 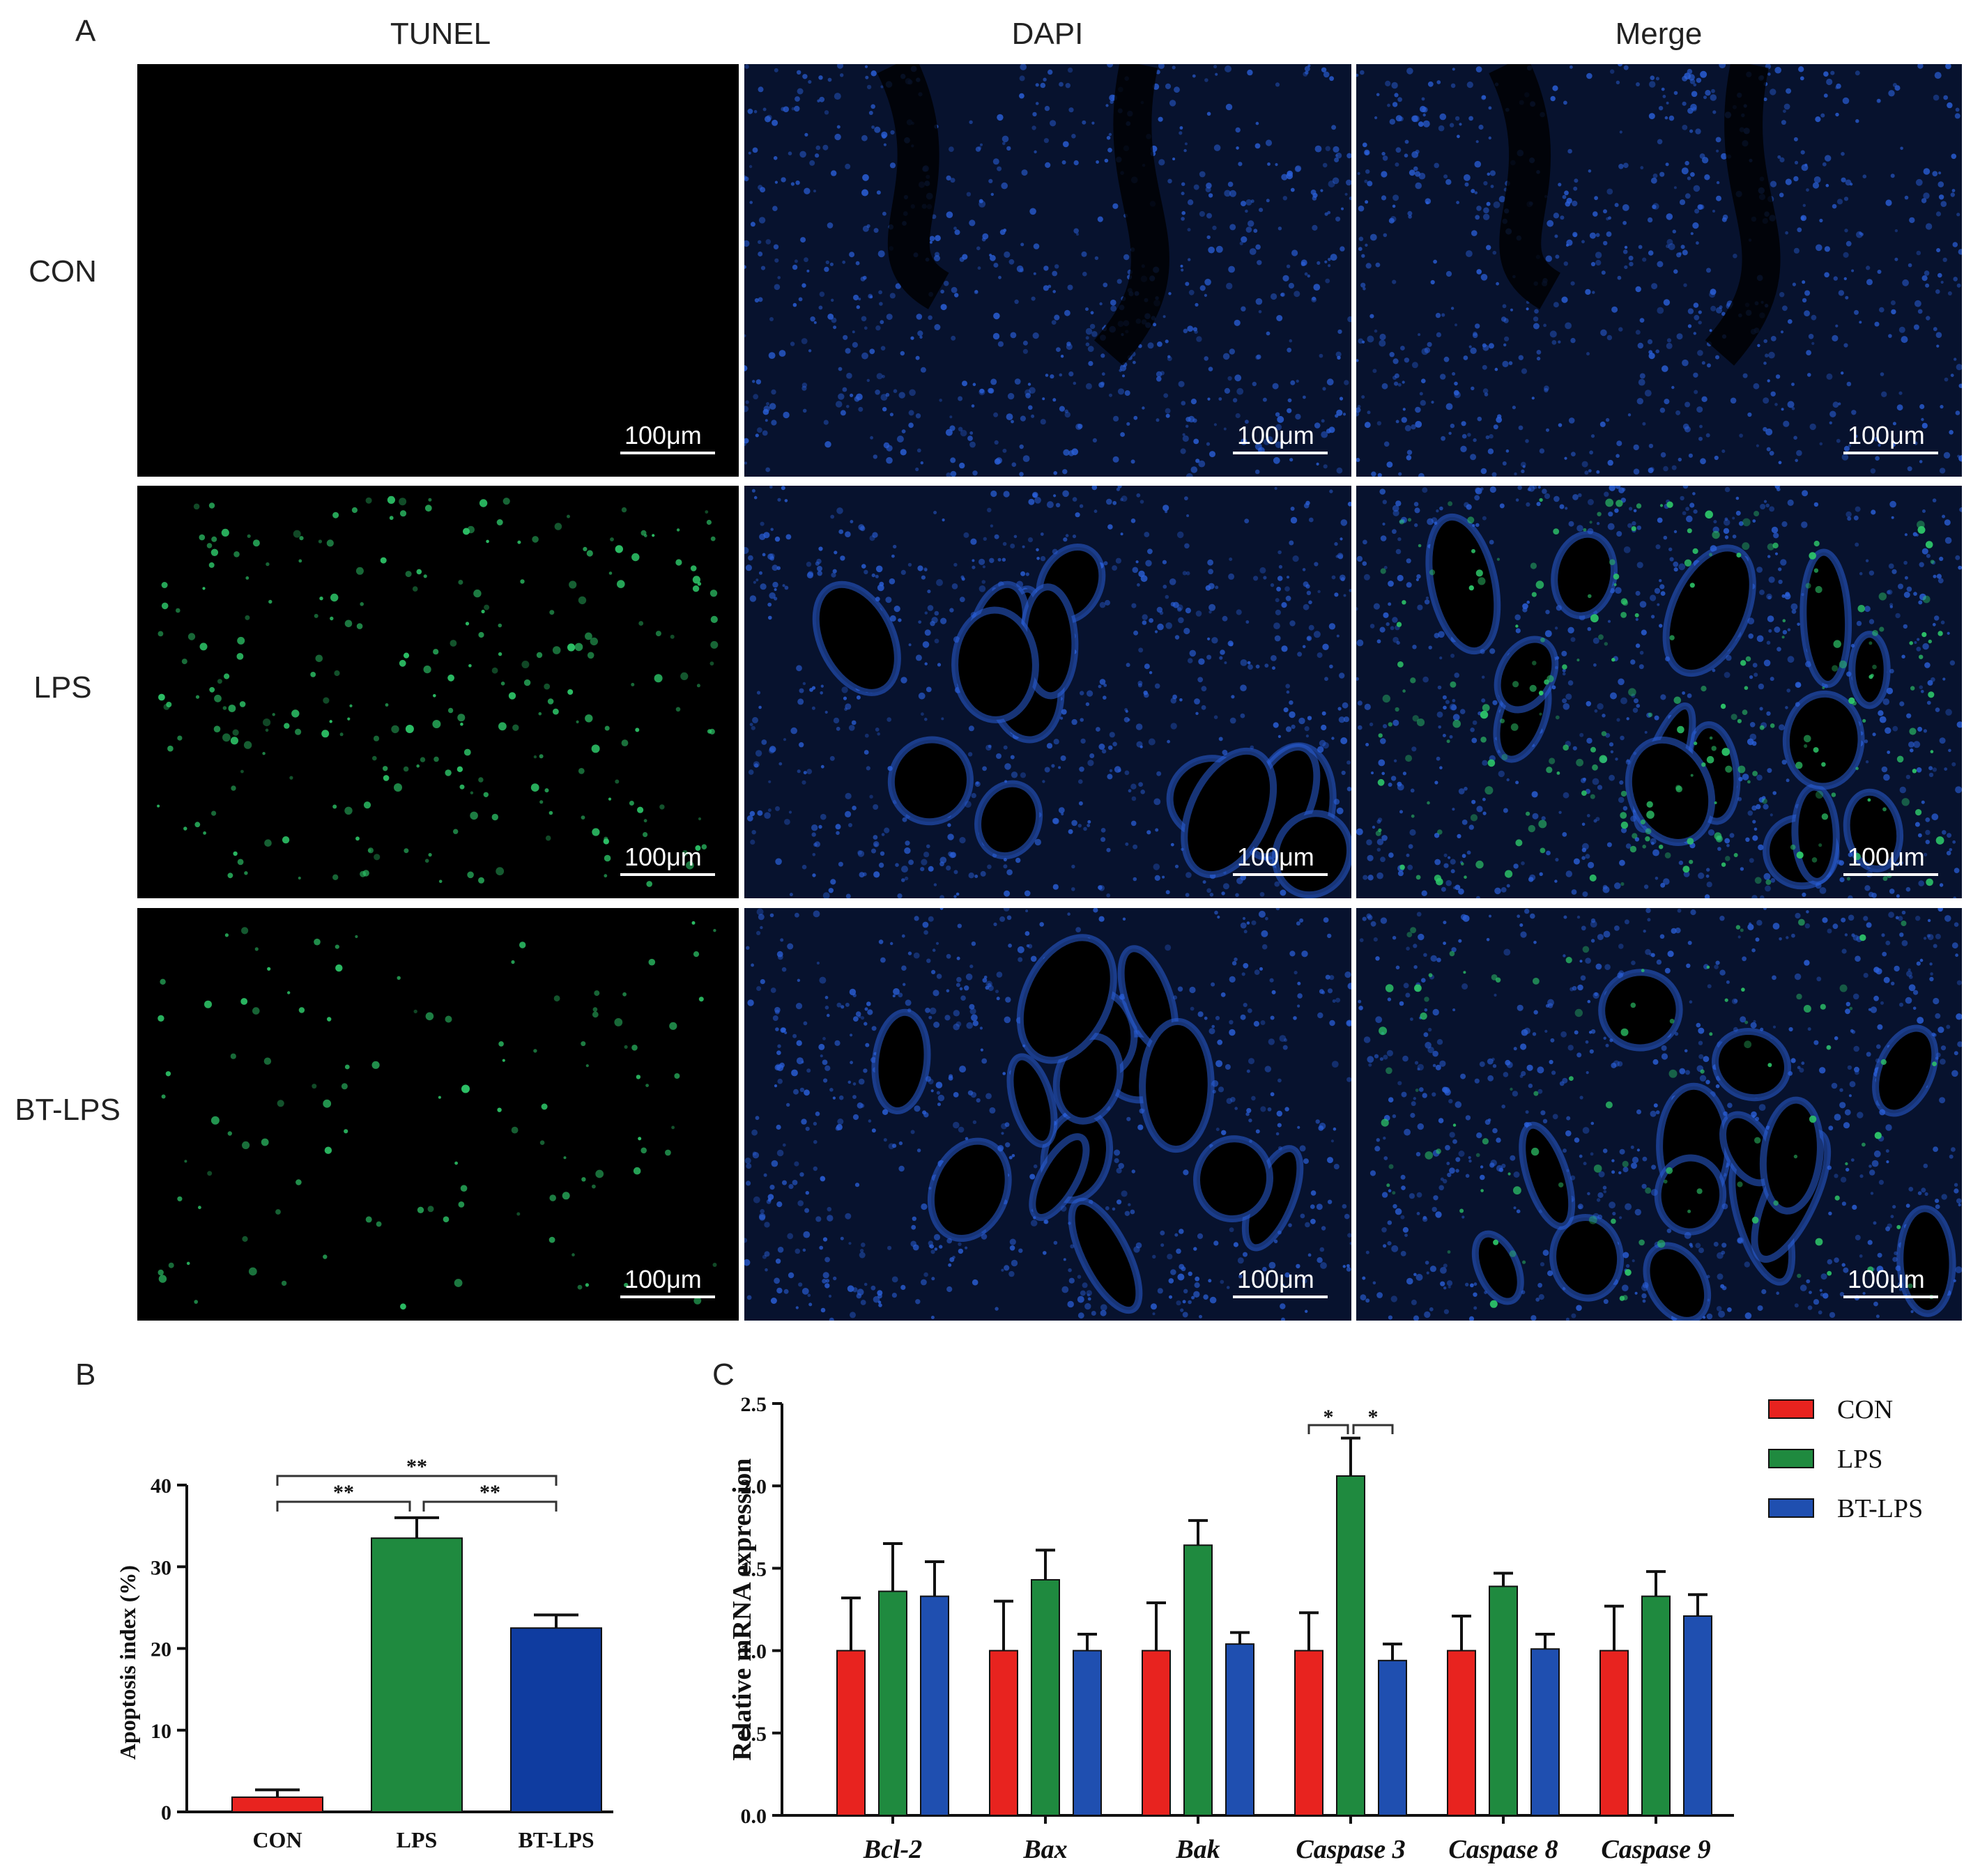 What do you see at coordinates (440, 34) in the screenshot?
I see `column-header-tunel: TUNEL` at bounding box center [440, 34].